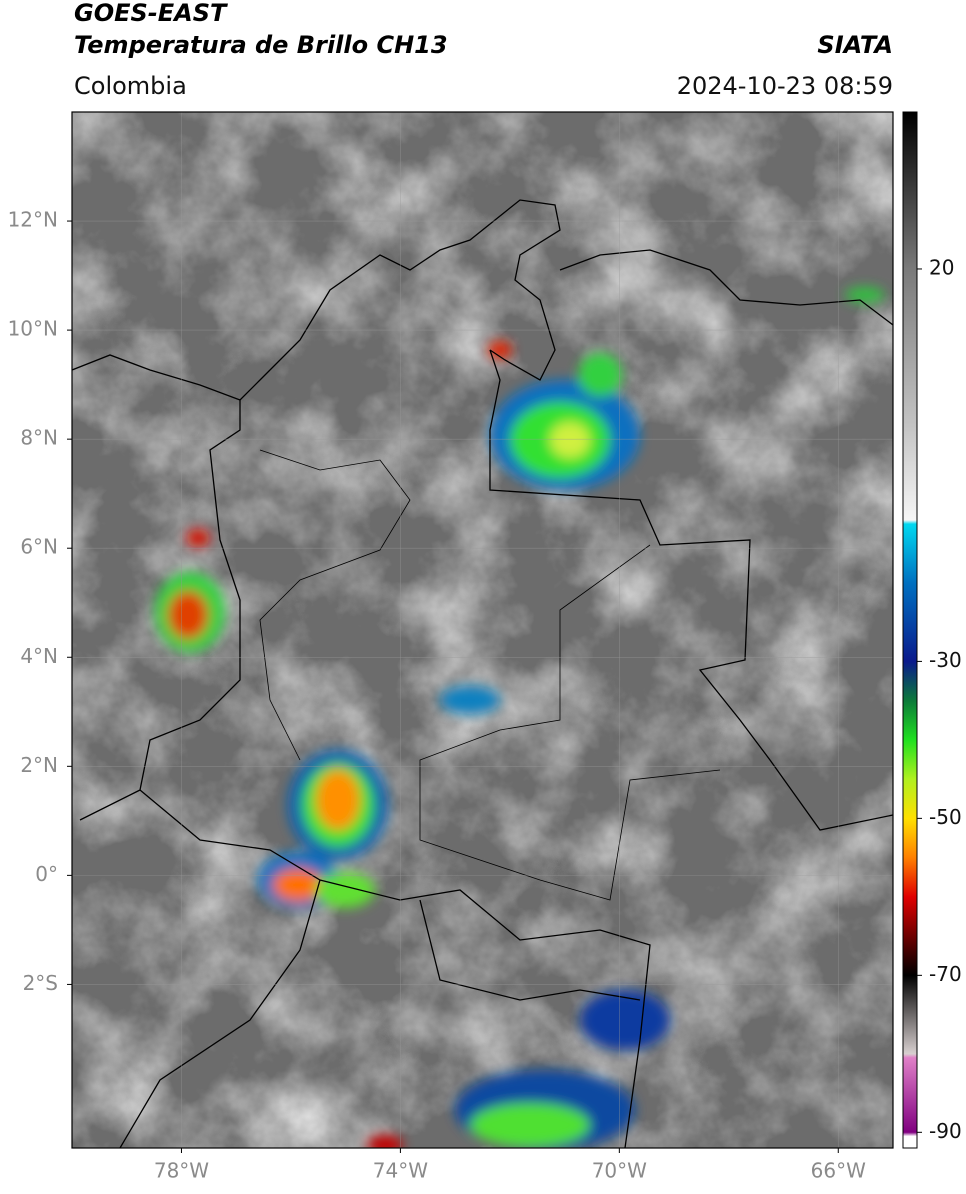 This screenshot has width=966, height=1194. What do you see at coordinates (181, 1171) in the screenshot?
I see `lon-tick-label: 78°W` at bounding box center [181, 1171].